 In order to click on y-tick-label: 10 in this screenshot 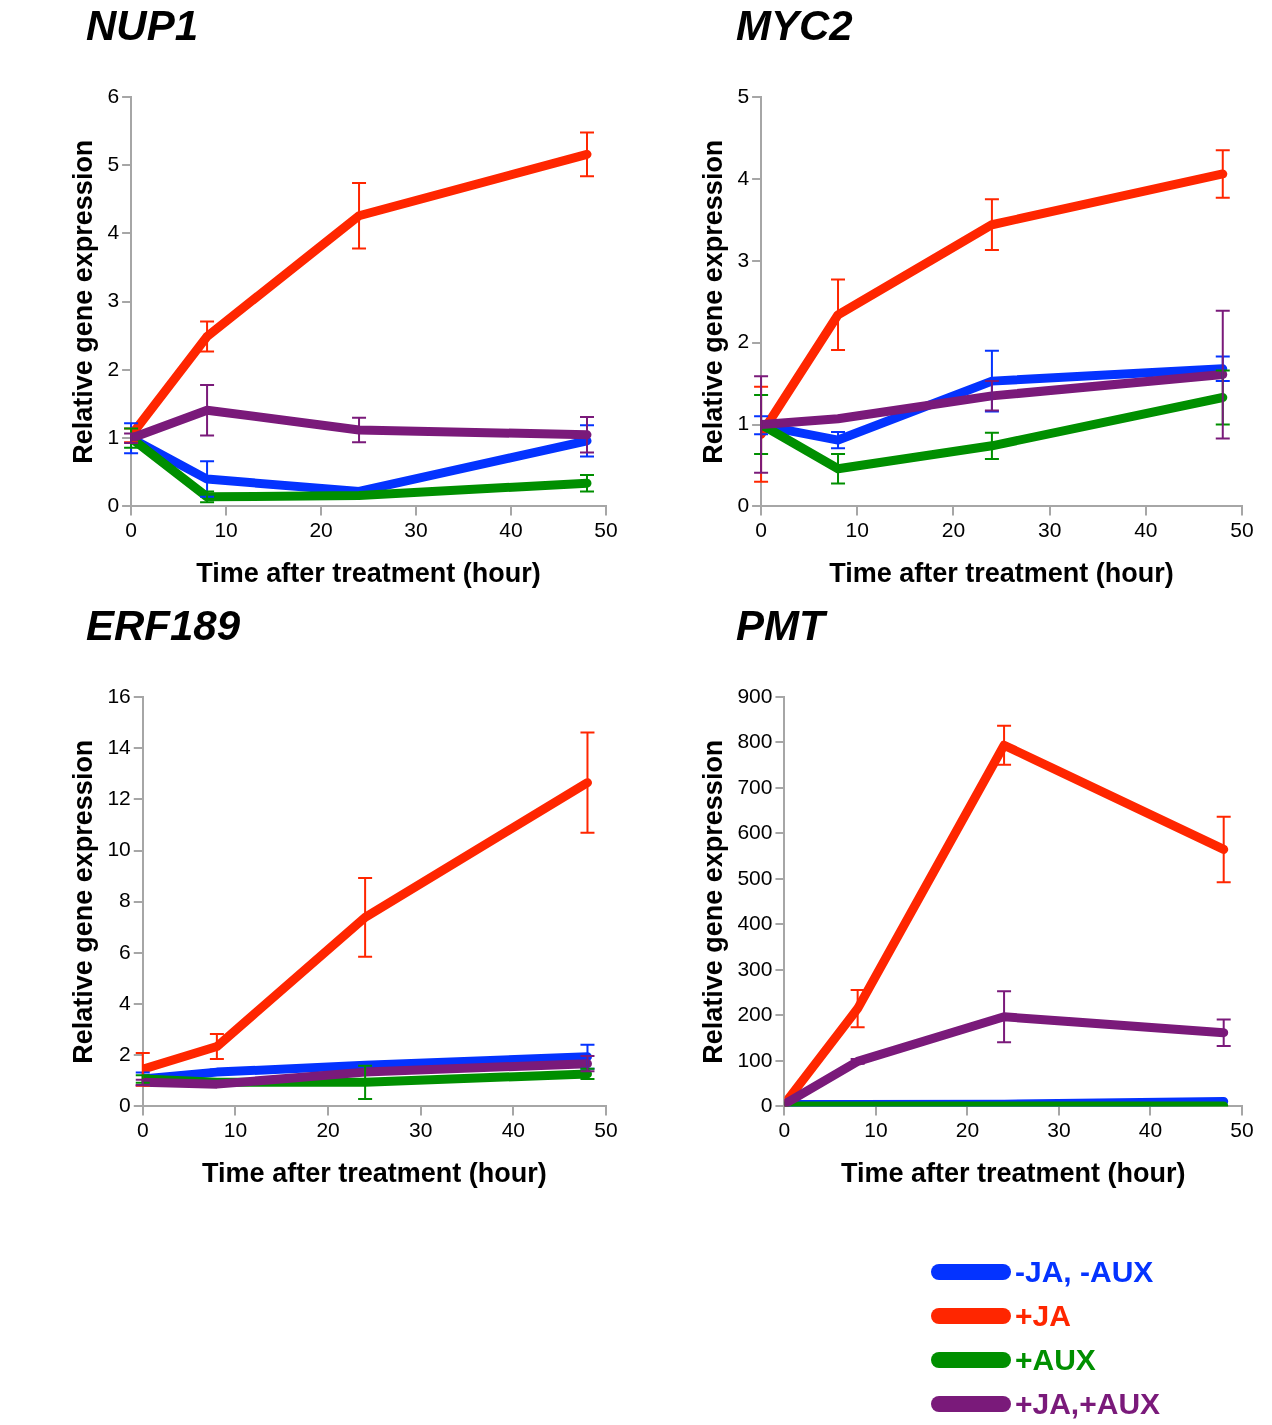, I will do `click(119, 849)`.